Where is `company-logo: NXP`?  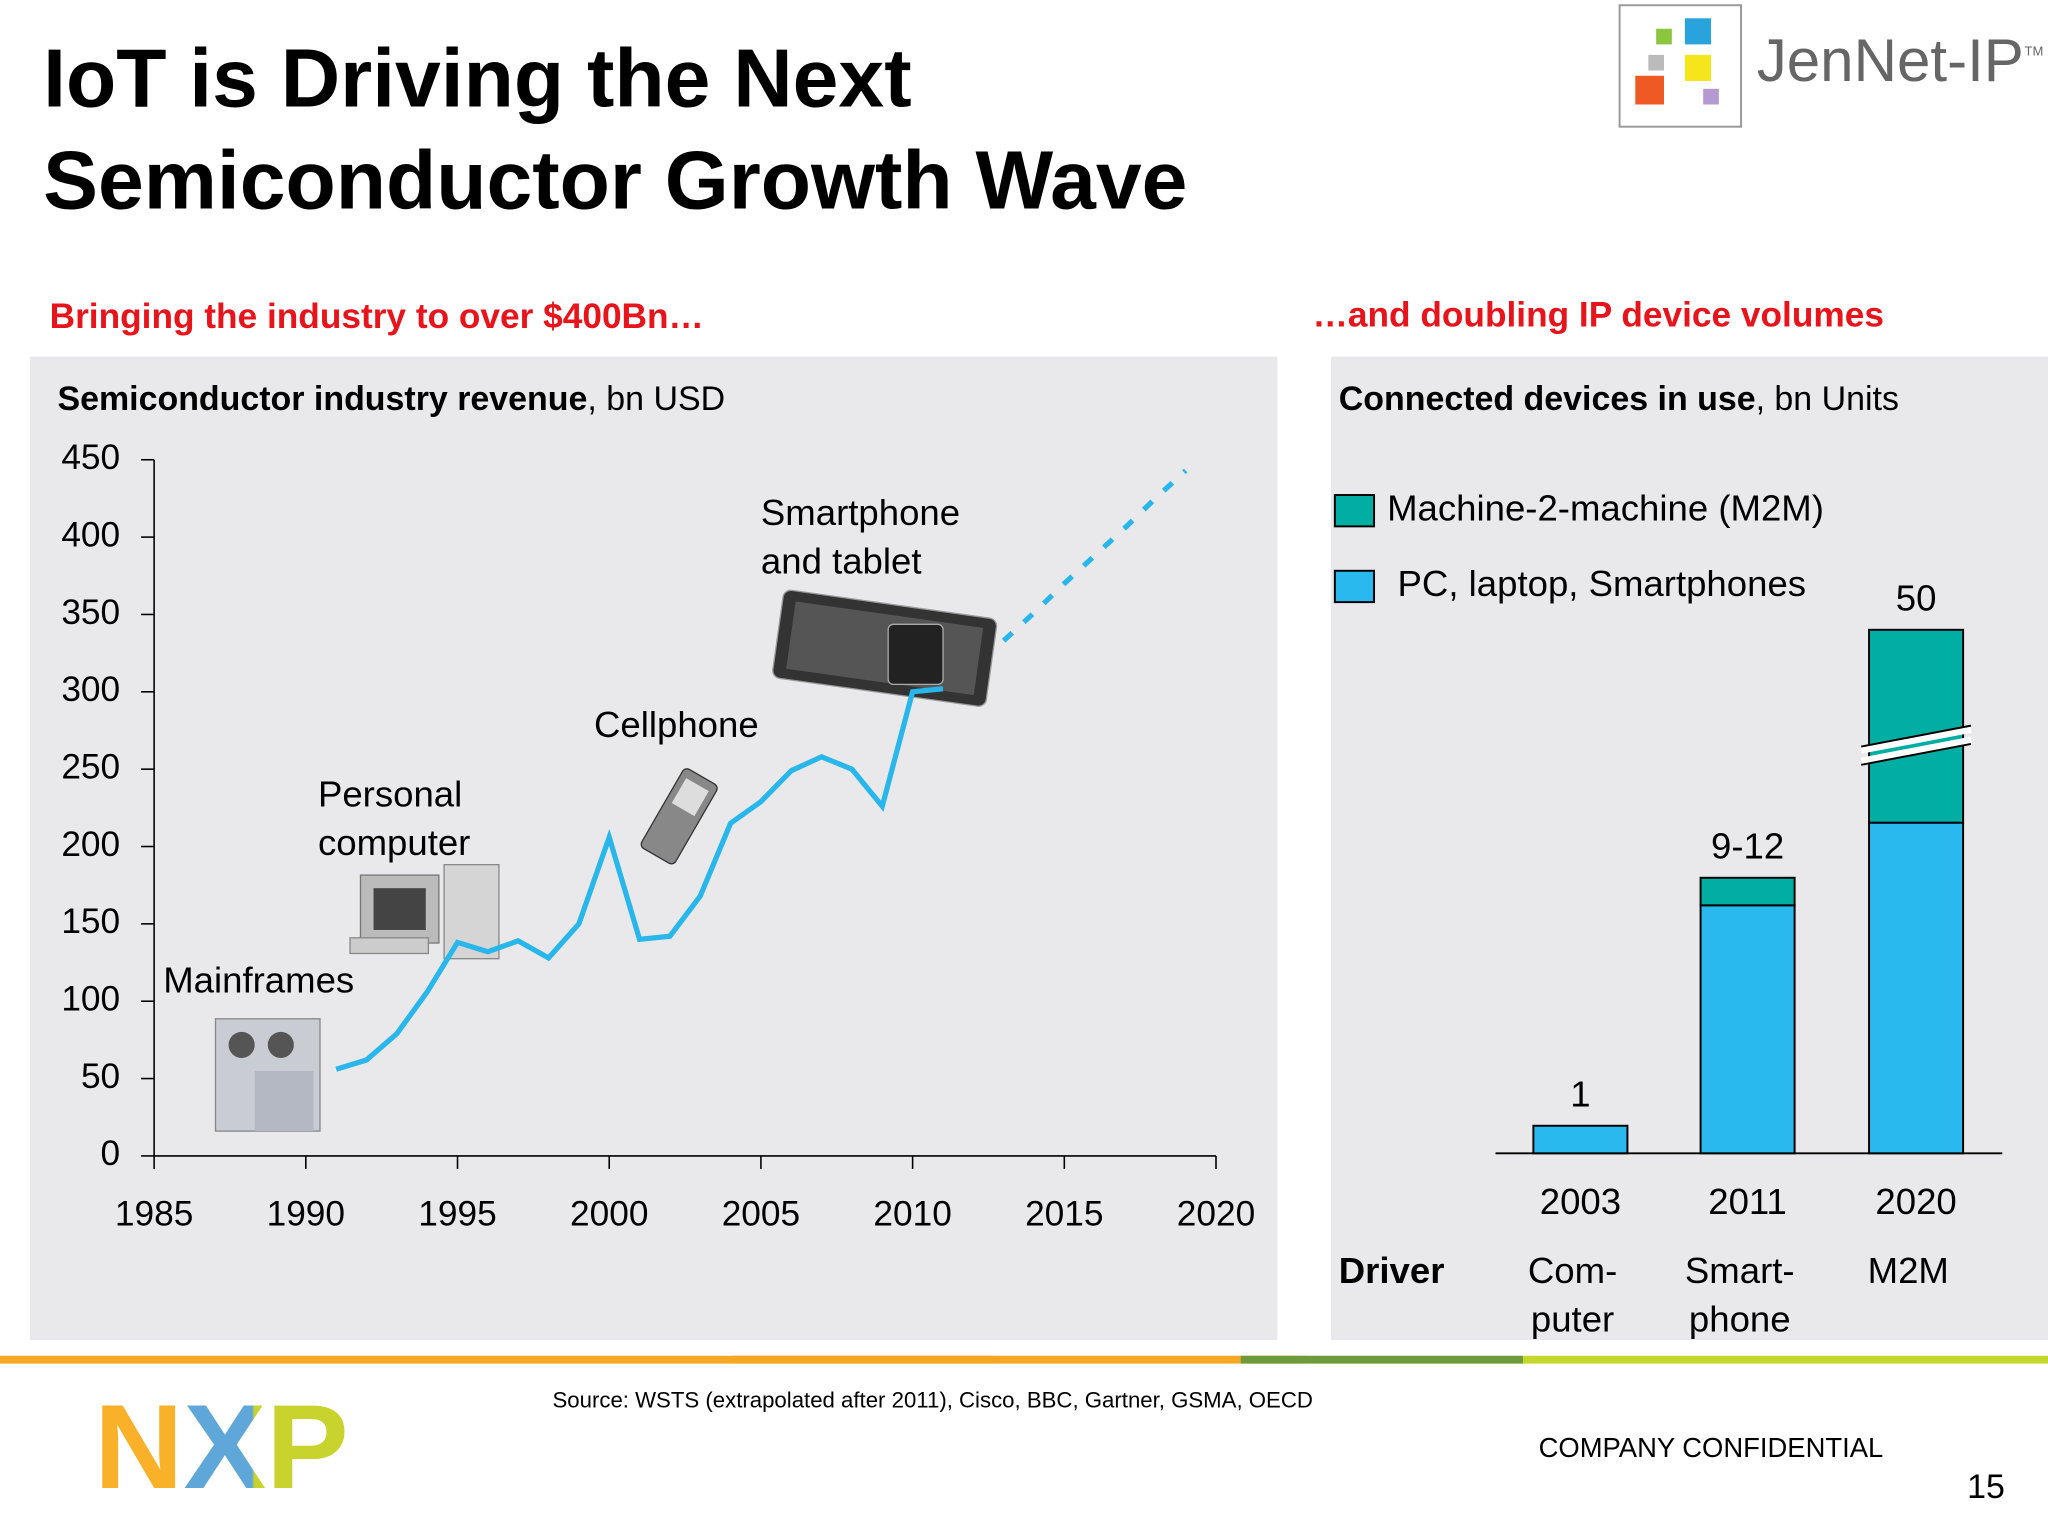 company-logo: NXP is located at coordinates (221, 1447).